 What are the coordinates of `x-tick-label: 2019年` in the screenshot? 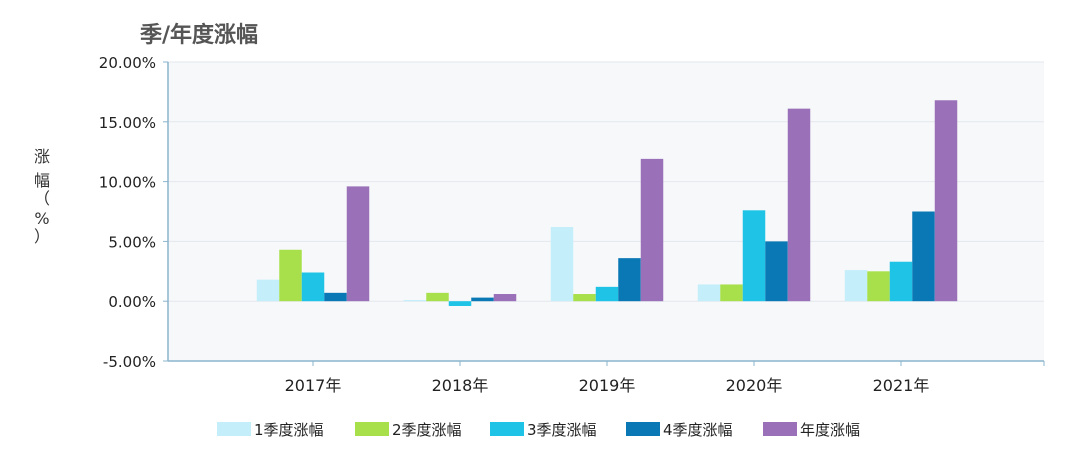 It's located at (607, 385).